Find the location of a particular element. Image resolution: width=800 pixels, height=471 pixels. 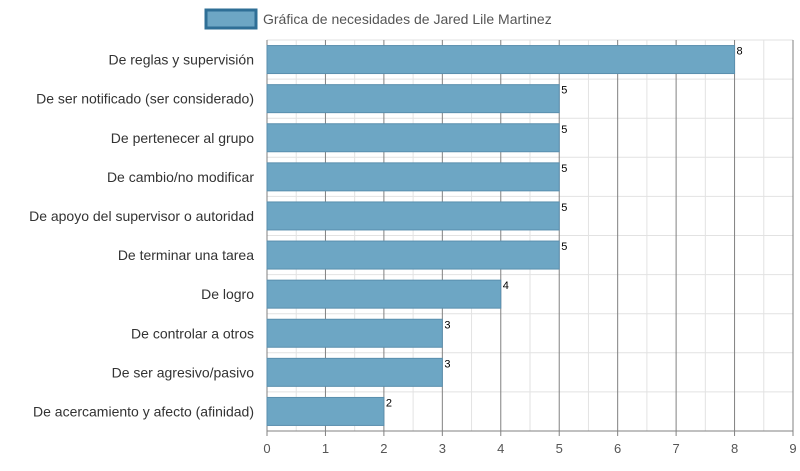

x-tick-label: 6 is located at coordinates (617, 448).